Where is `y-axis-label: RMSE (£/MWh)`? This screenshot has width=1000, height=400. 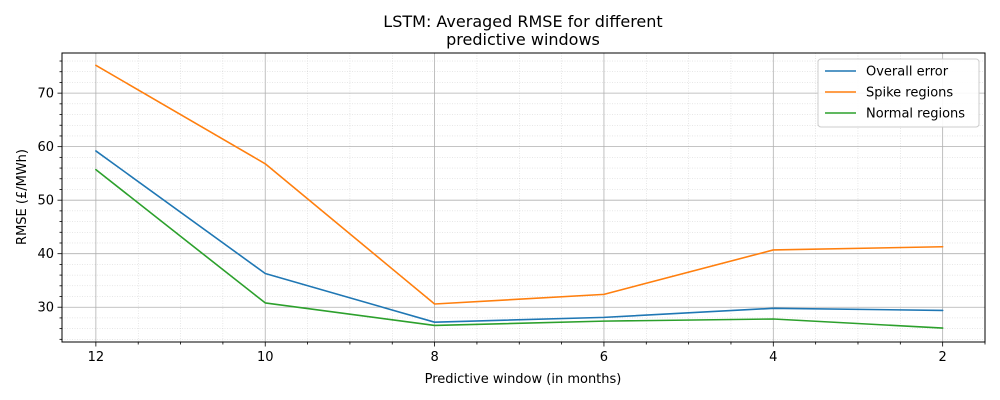
y-axis-label: RMSE (£/MWh) is located at coordinates (22, 197).